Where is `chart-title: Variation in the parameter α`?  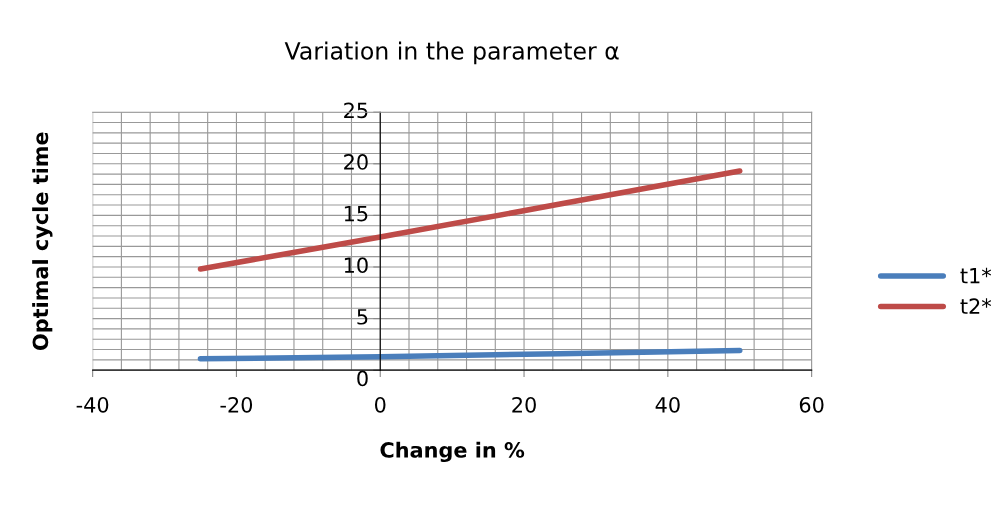 chart-title: Variation in the parameter α is located at coordinates (451, 53).